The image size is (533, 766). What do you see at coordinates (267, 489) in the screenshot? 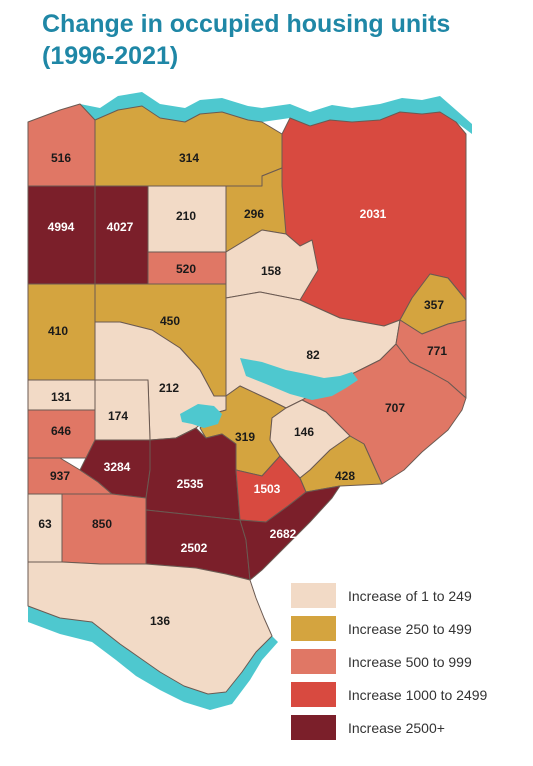
I see `label-1503: 1503` at bounding box center [267, 489].